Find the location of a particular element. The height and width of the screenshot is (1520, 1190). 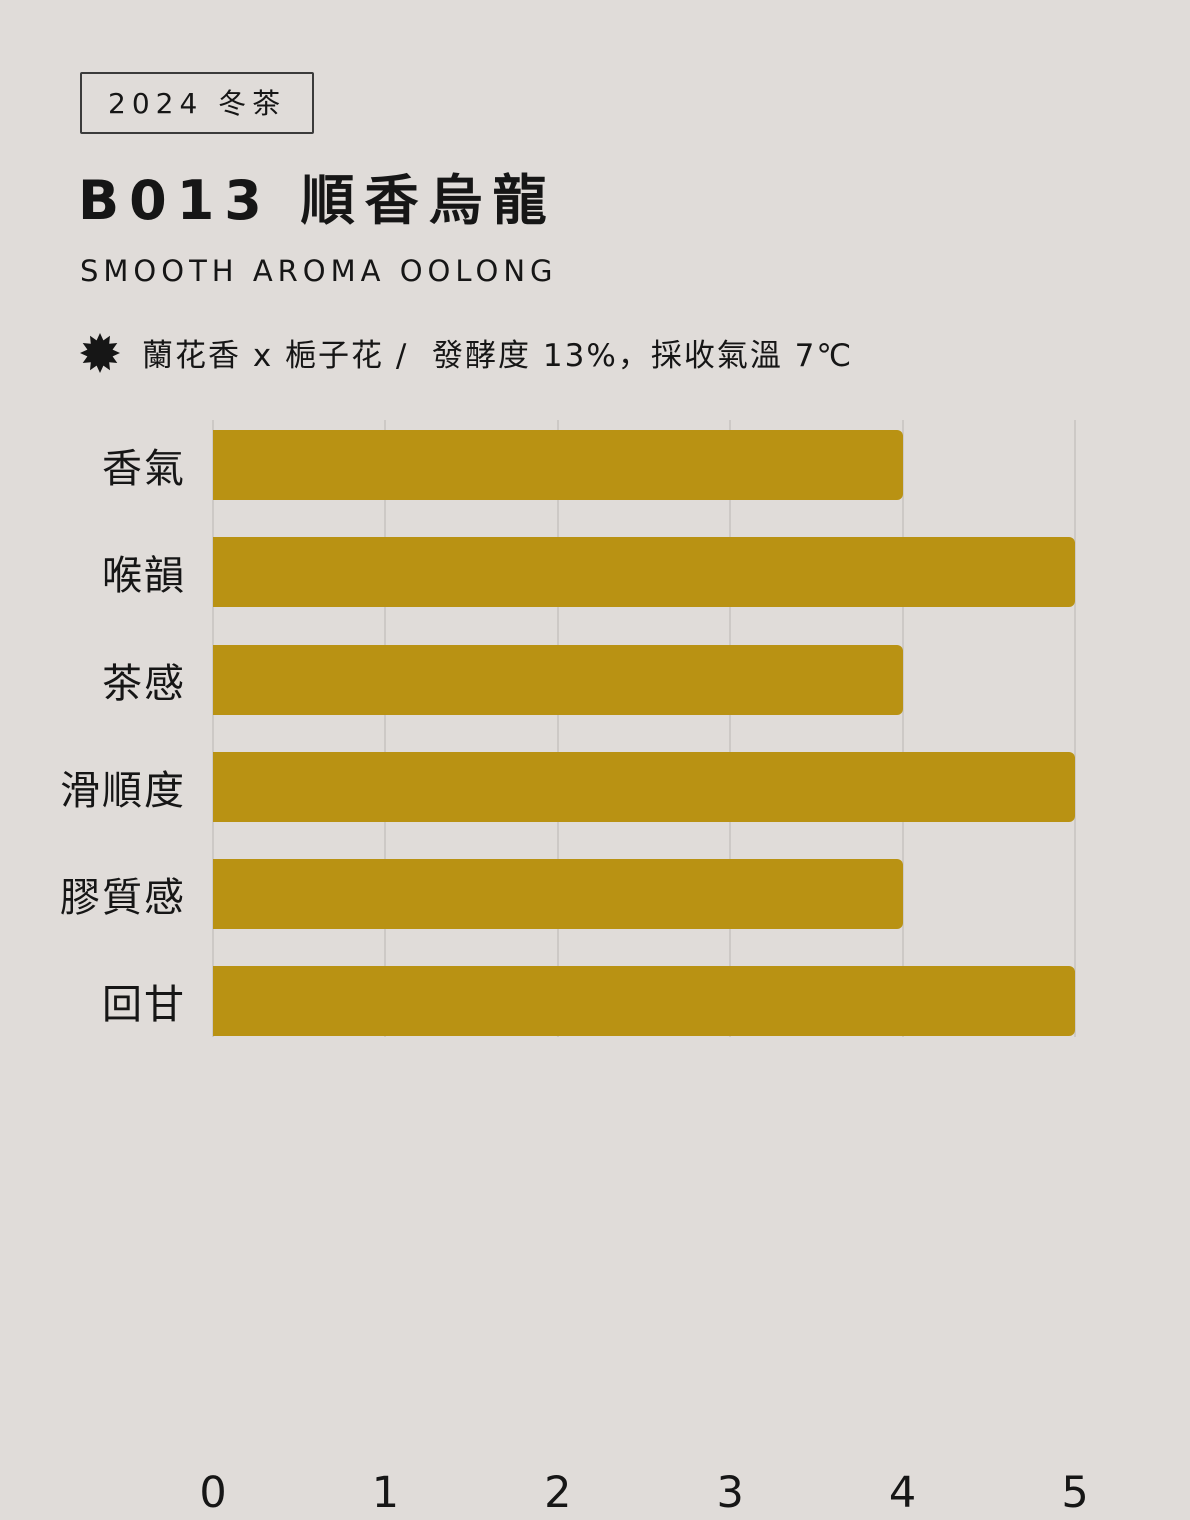

chart-row: 回甘 is located at coordinates (595, 1001).